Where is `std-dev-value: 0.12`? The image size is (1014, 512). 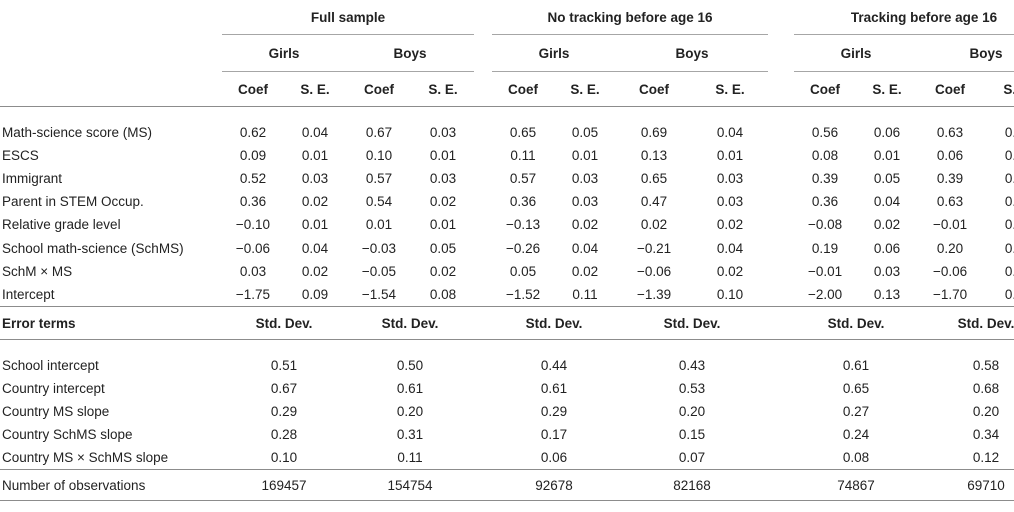 std-dev-value: 0.12 is located at coordinates (986, 458).